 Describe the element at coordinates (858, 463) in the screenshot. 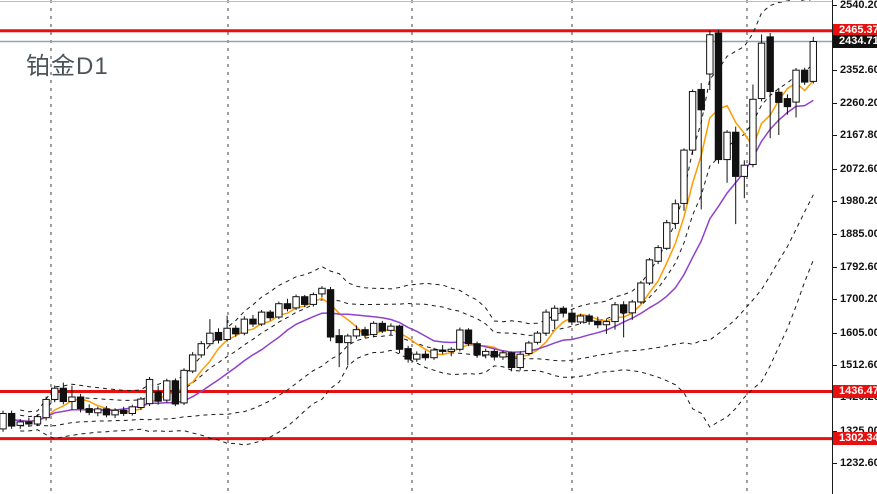

I see `axis-tick-label: 1232.60` at that location.